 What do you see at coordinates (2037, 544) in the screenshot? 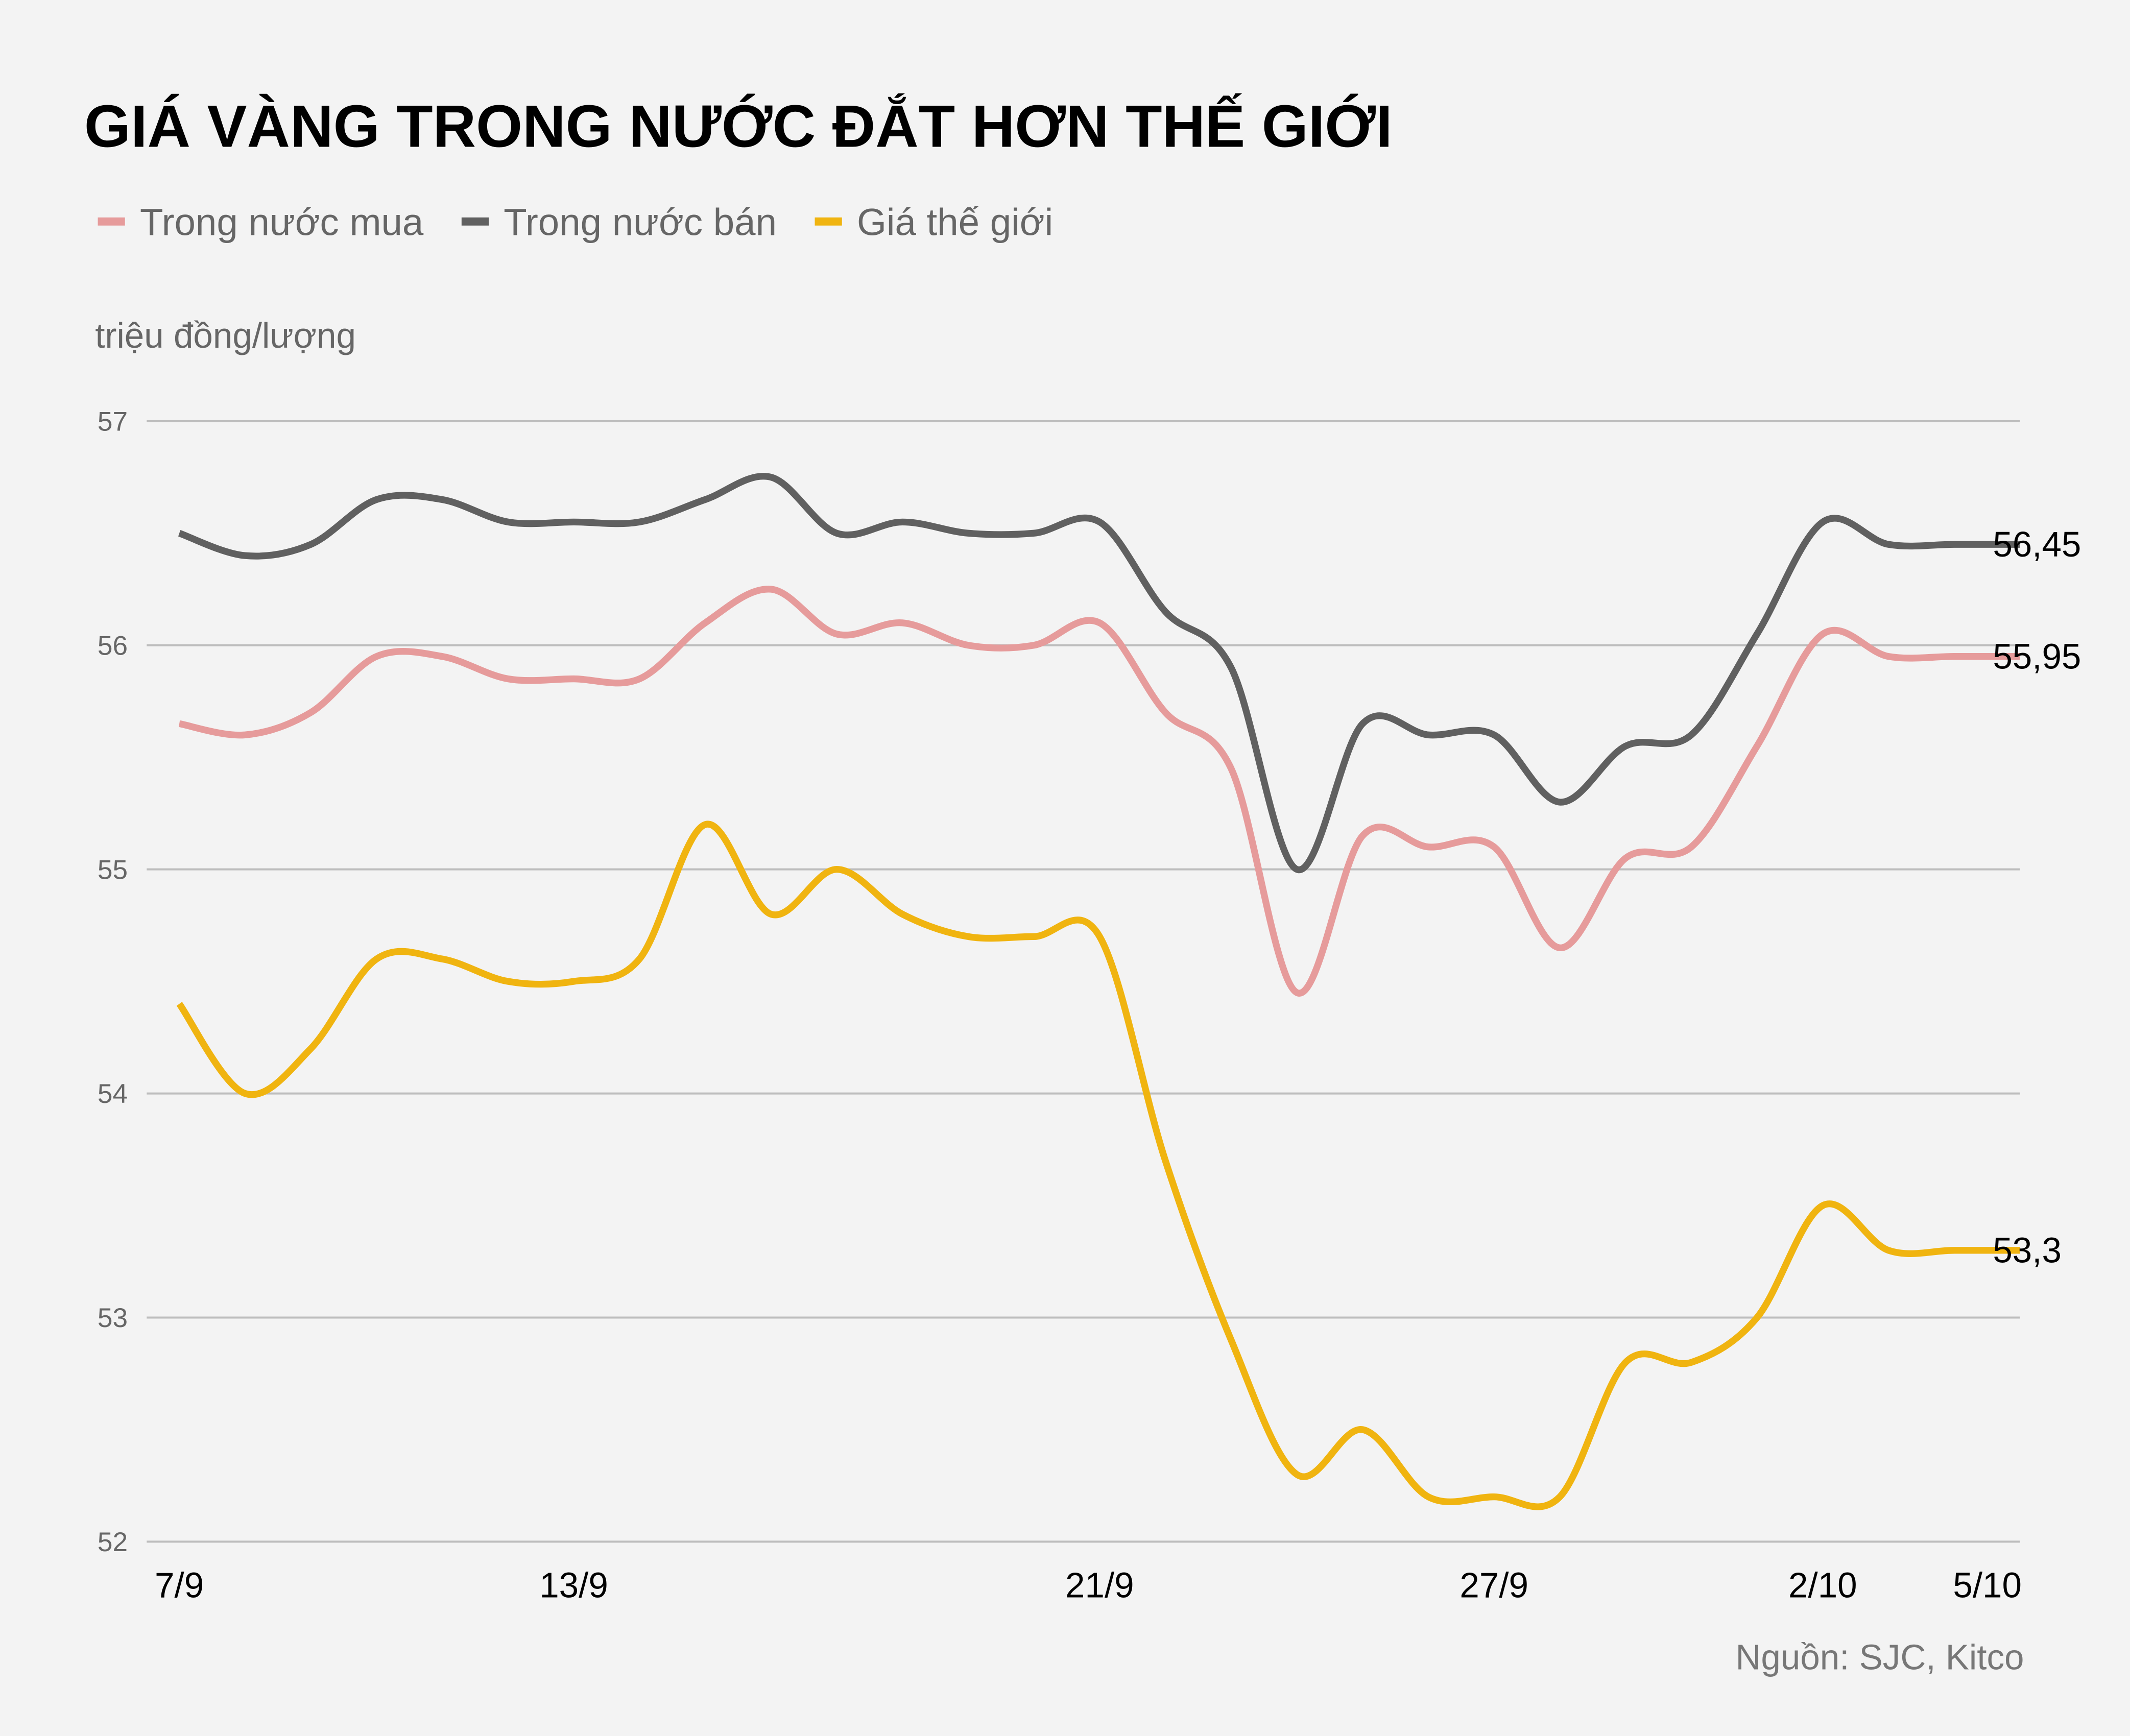
I see `value-label: 56,45` at bounding box center [2037, 544].